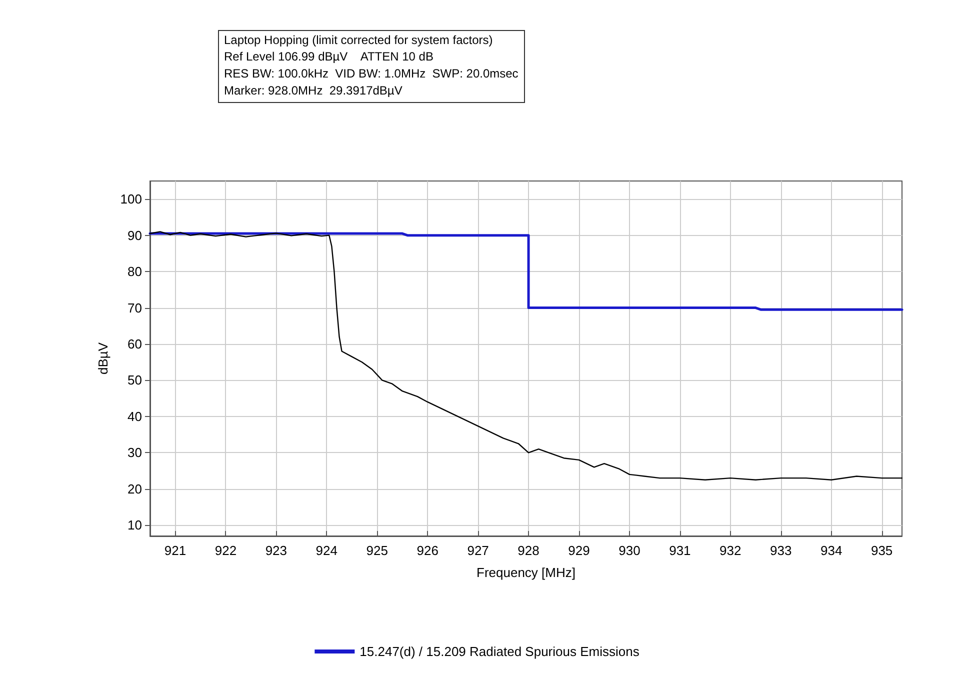  Describe the element at coordinates (135, 235) in the screenshot. I see `y-tick-label: 90` at that location.